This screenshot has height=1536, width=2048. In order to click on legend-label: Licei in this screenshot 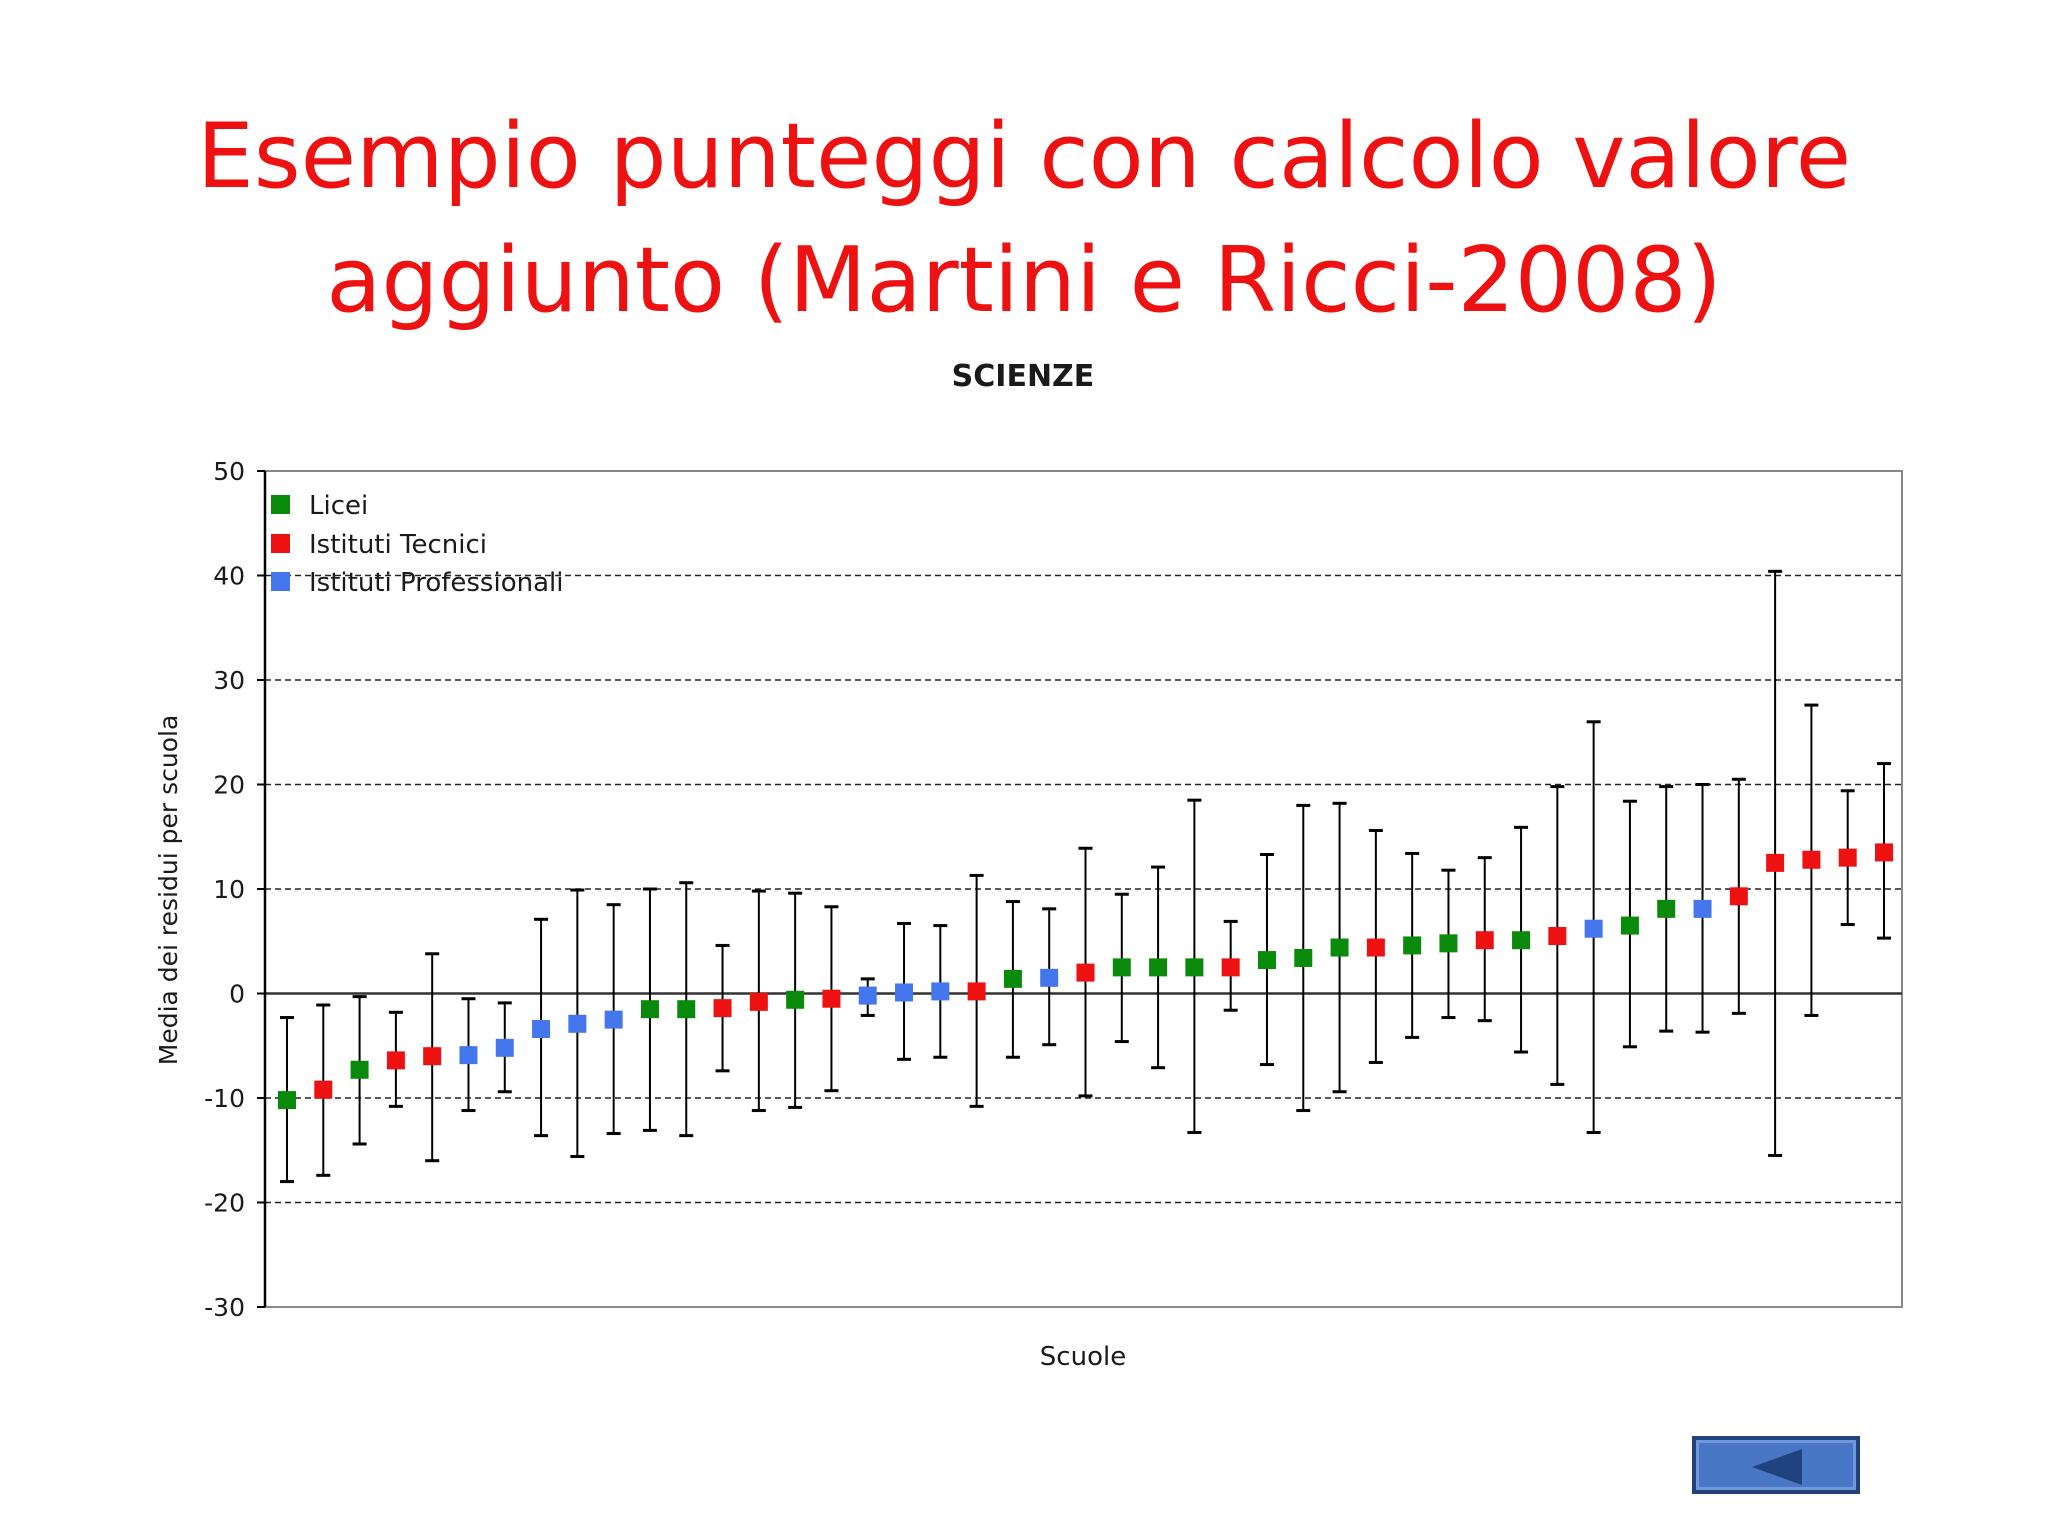, I will do `click(338, 506)`.